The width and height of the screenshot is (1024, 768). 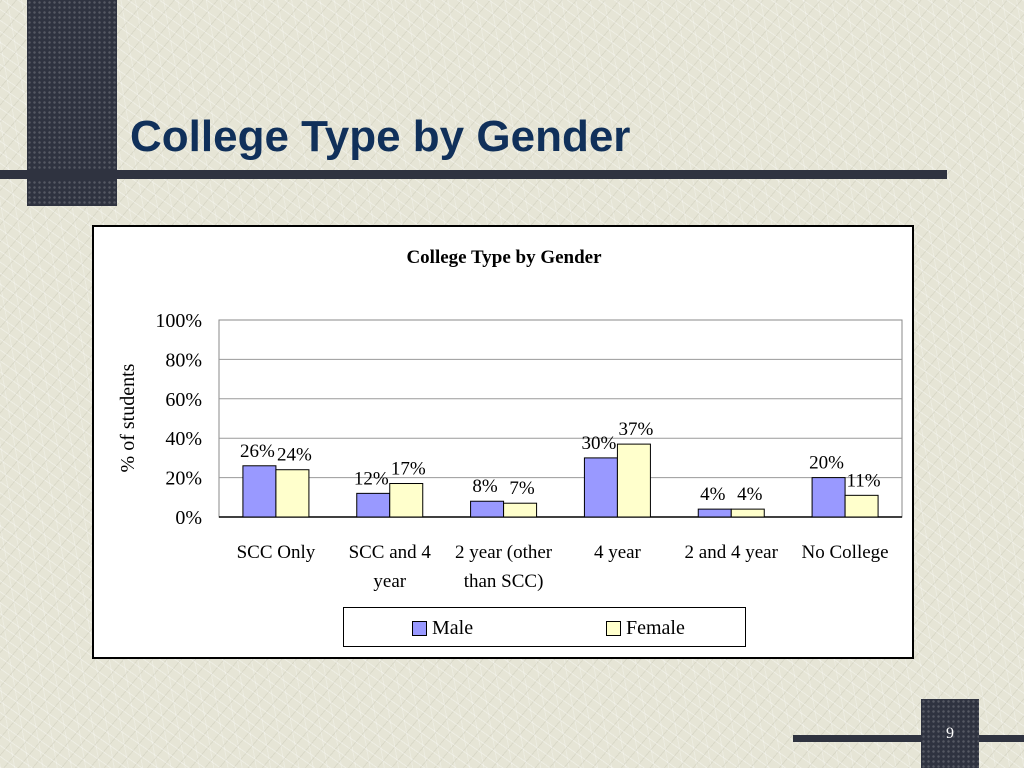 I want to click on data-label: 11%, so click(x=864, y=480).